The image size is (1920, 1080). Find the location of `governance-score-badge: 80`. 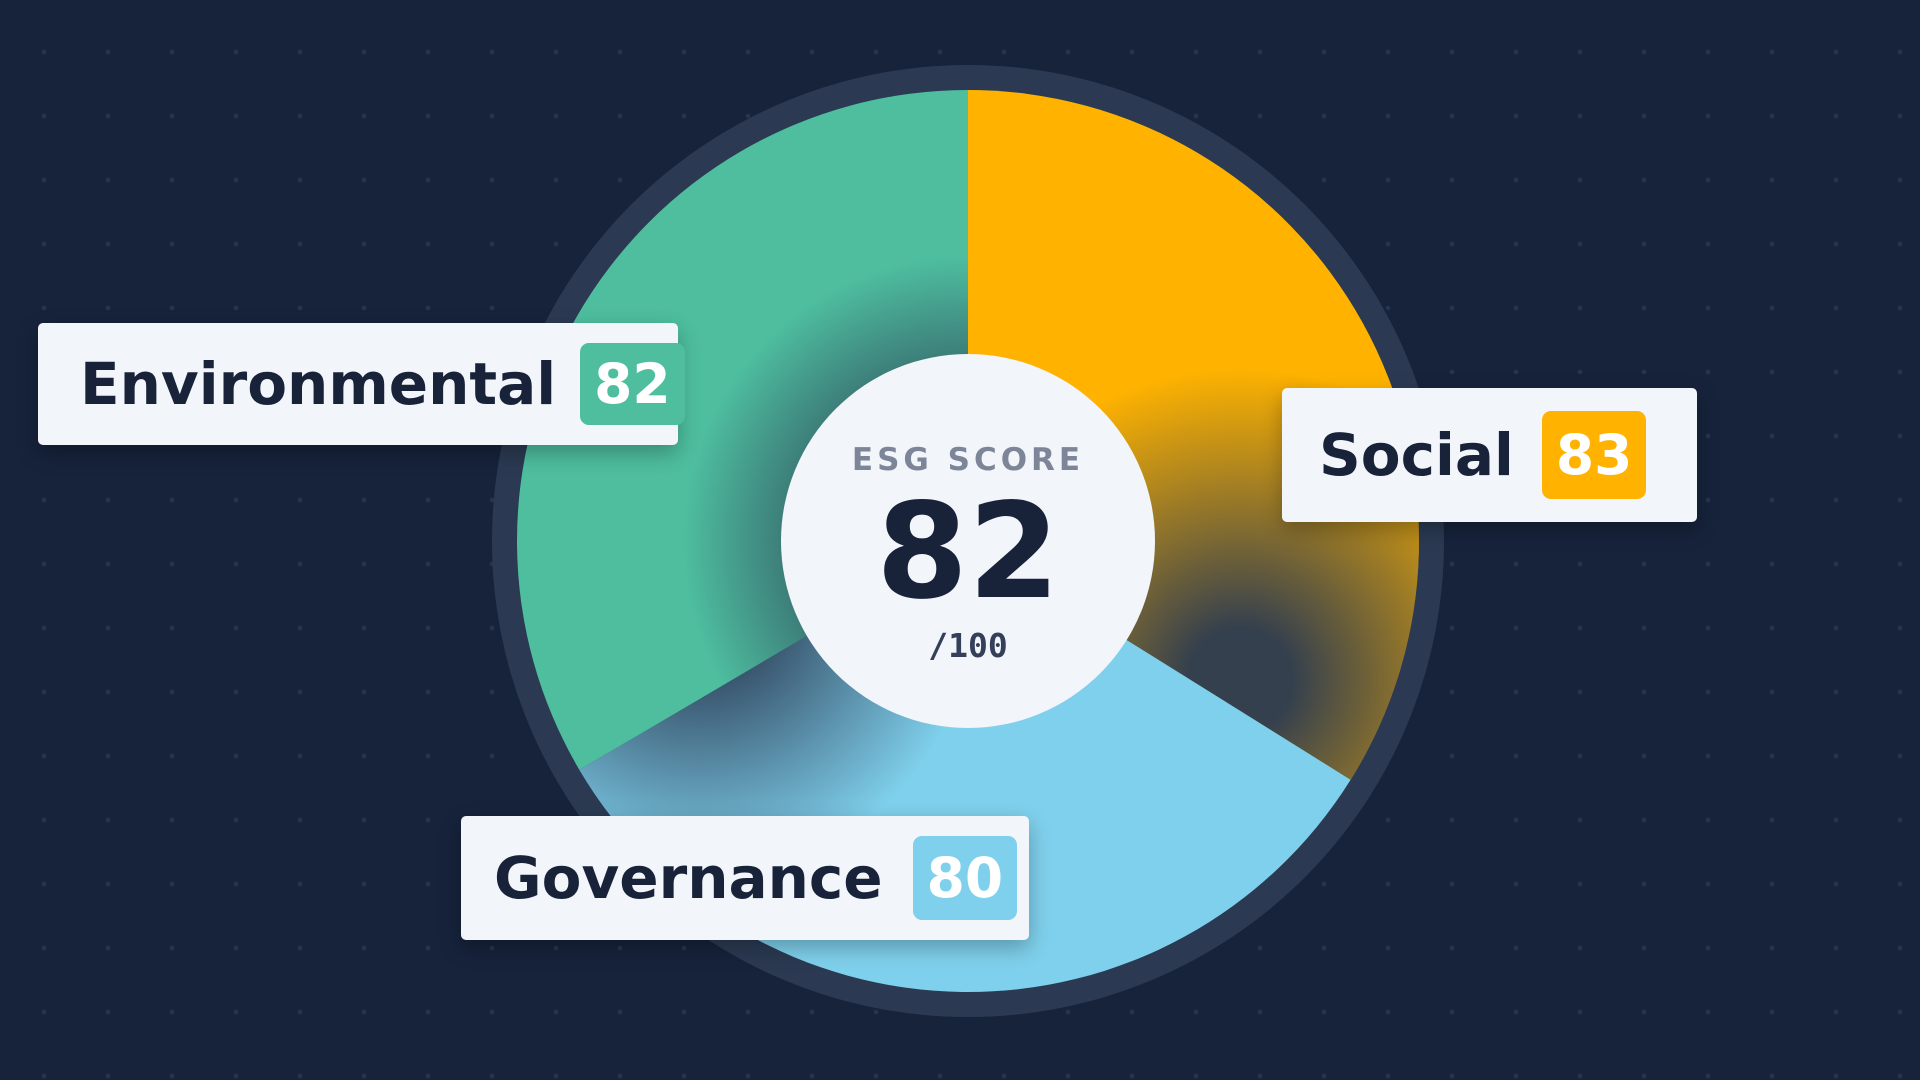

governance-score-badge: 80 is located at coordinates (965, 878).